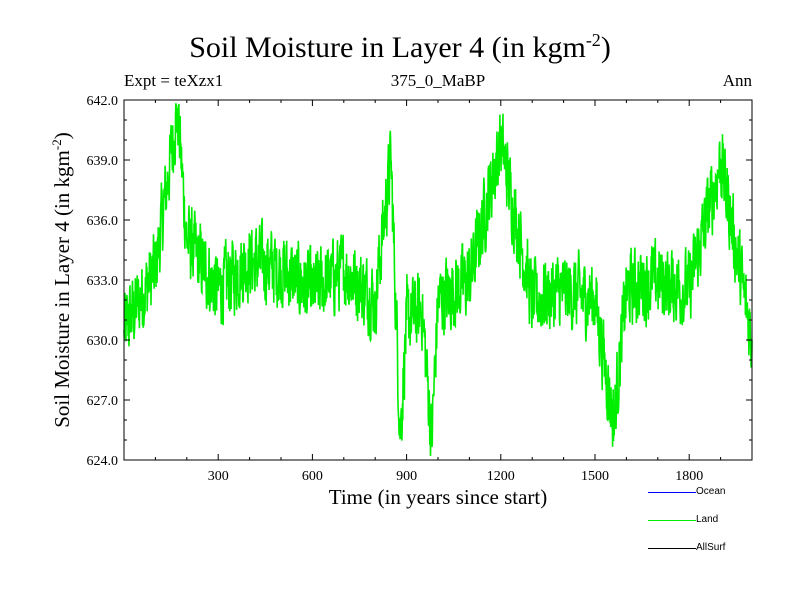  I want to click on x-tick-label: 1200, so click(501, 476).